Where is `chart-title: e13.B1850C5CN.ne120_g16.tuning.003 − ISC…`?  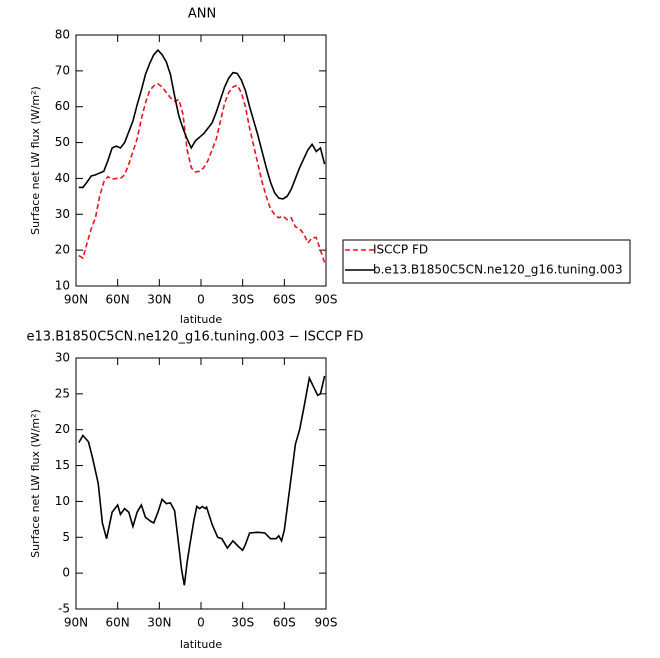 chart-title: e13.B1850C5CN.ne120_g16.tuning.003 − ISC… is located at coordinates (195, 337).